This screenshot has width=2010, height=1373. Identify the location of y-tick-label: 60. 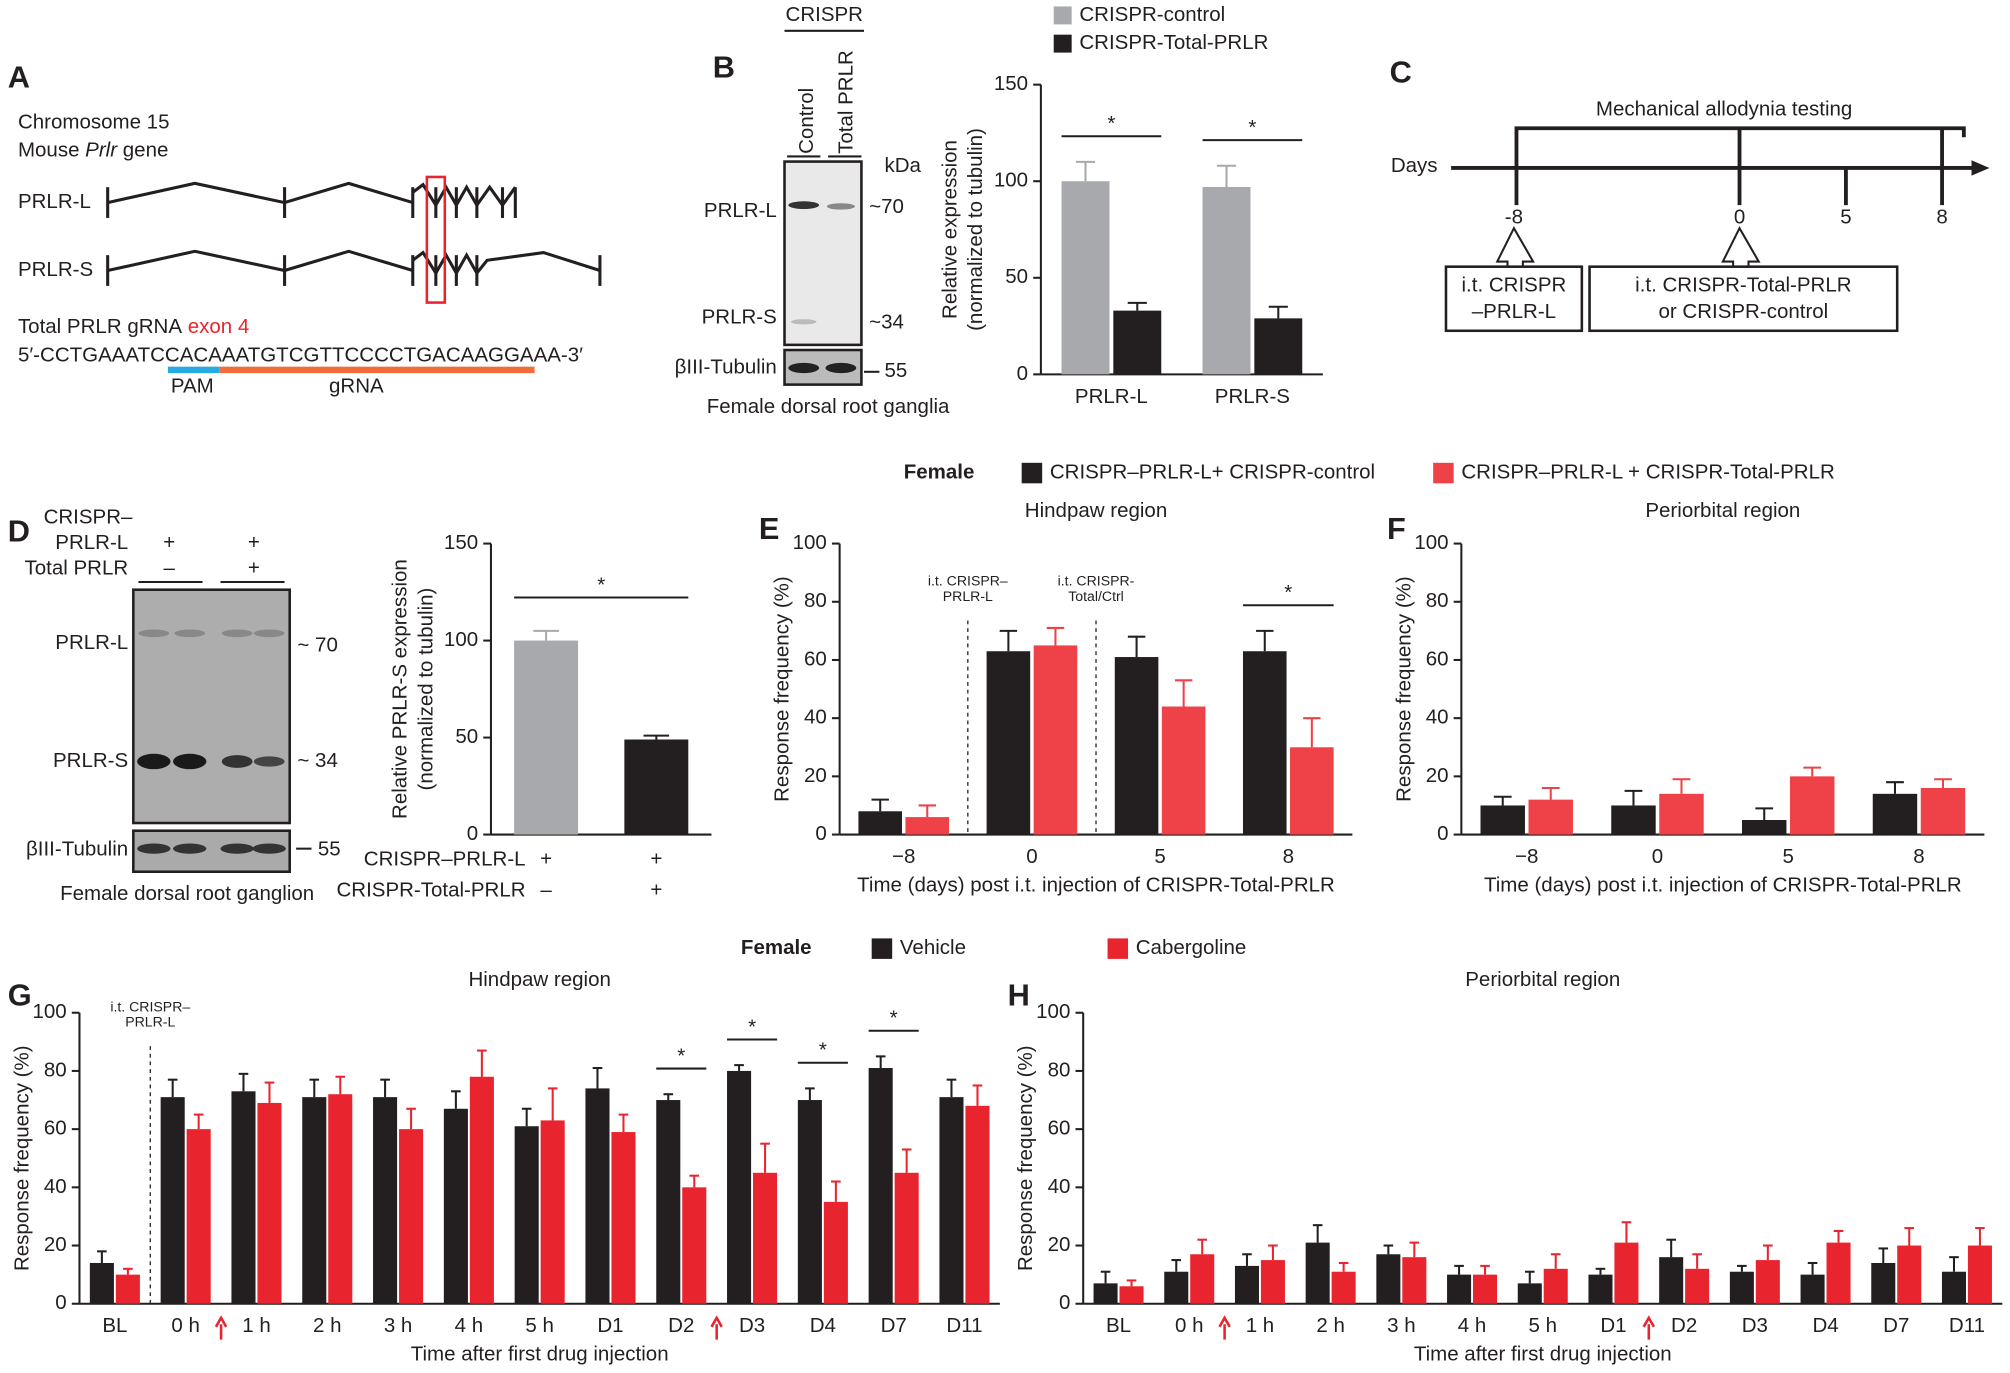
(815, 658).